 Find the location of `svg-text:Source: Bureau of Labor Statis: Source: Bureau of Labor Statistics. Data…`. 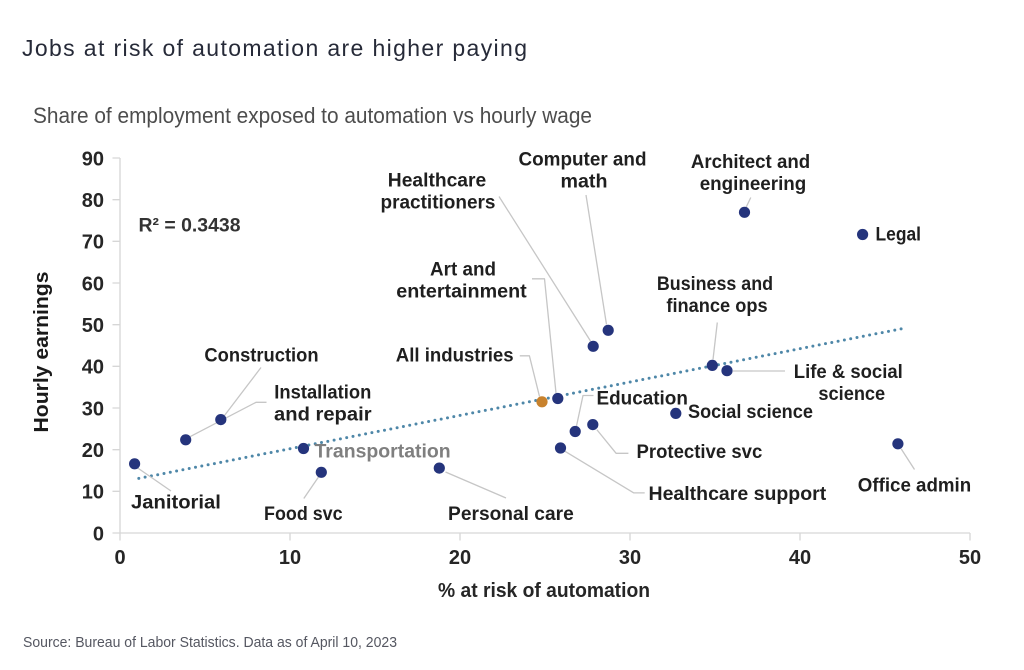

svg-text:Source: Bureau of Labor Statis: Source: Bureau of Labor Statistics. Data… is located at coordinates (210, 643).